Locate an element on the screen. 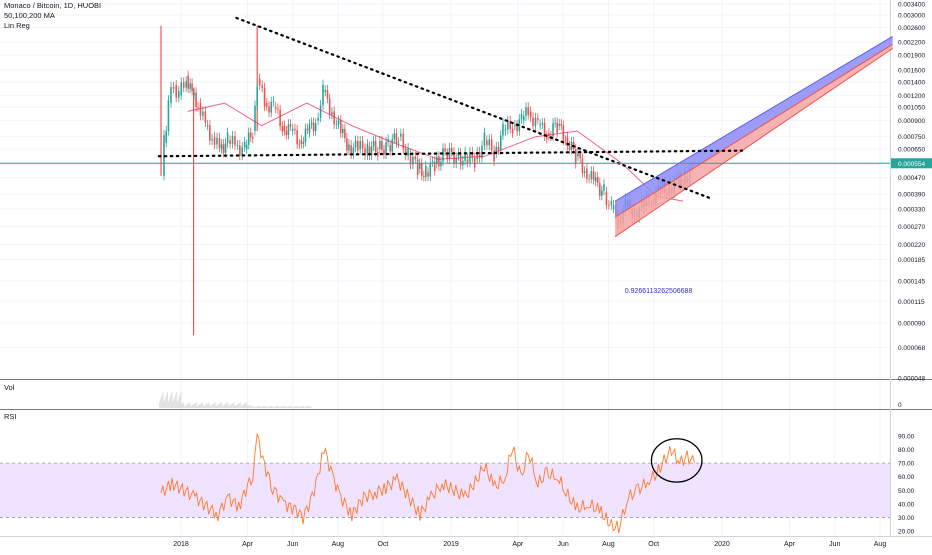 The height and width of the screenshot is (555, 932). time-tick-label: Aug is located at coordinates (880, 544).